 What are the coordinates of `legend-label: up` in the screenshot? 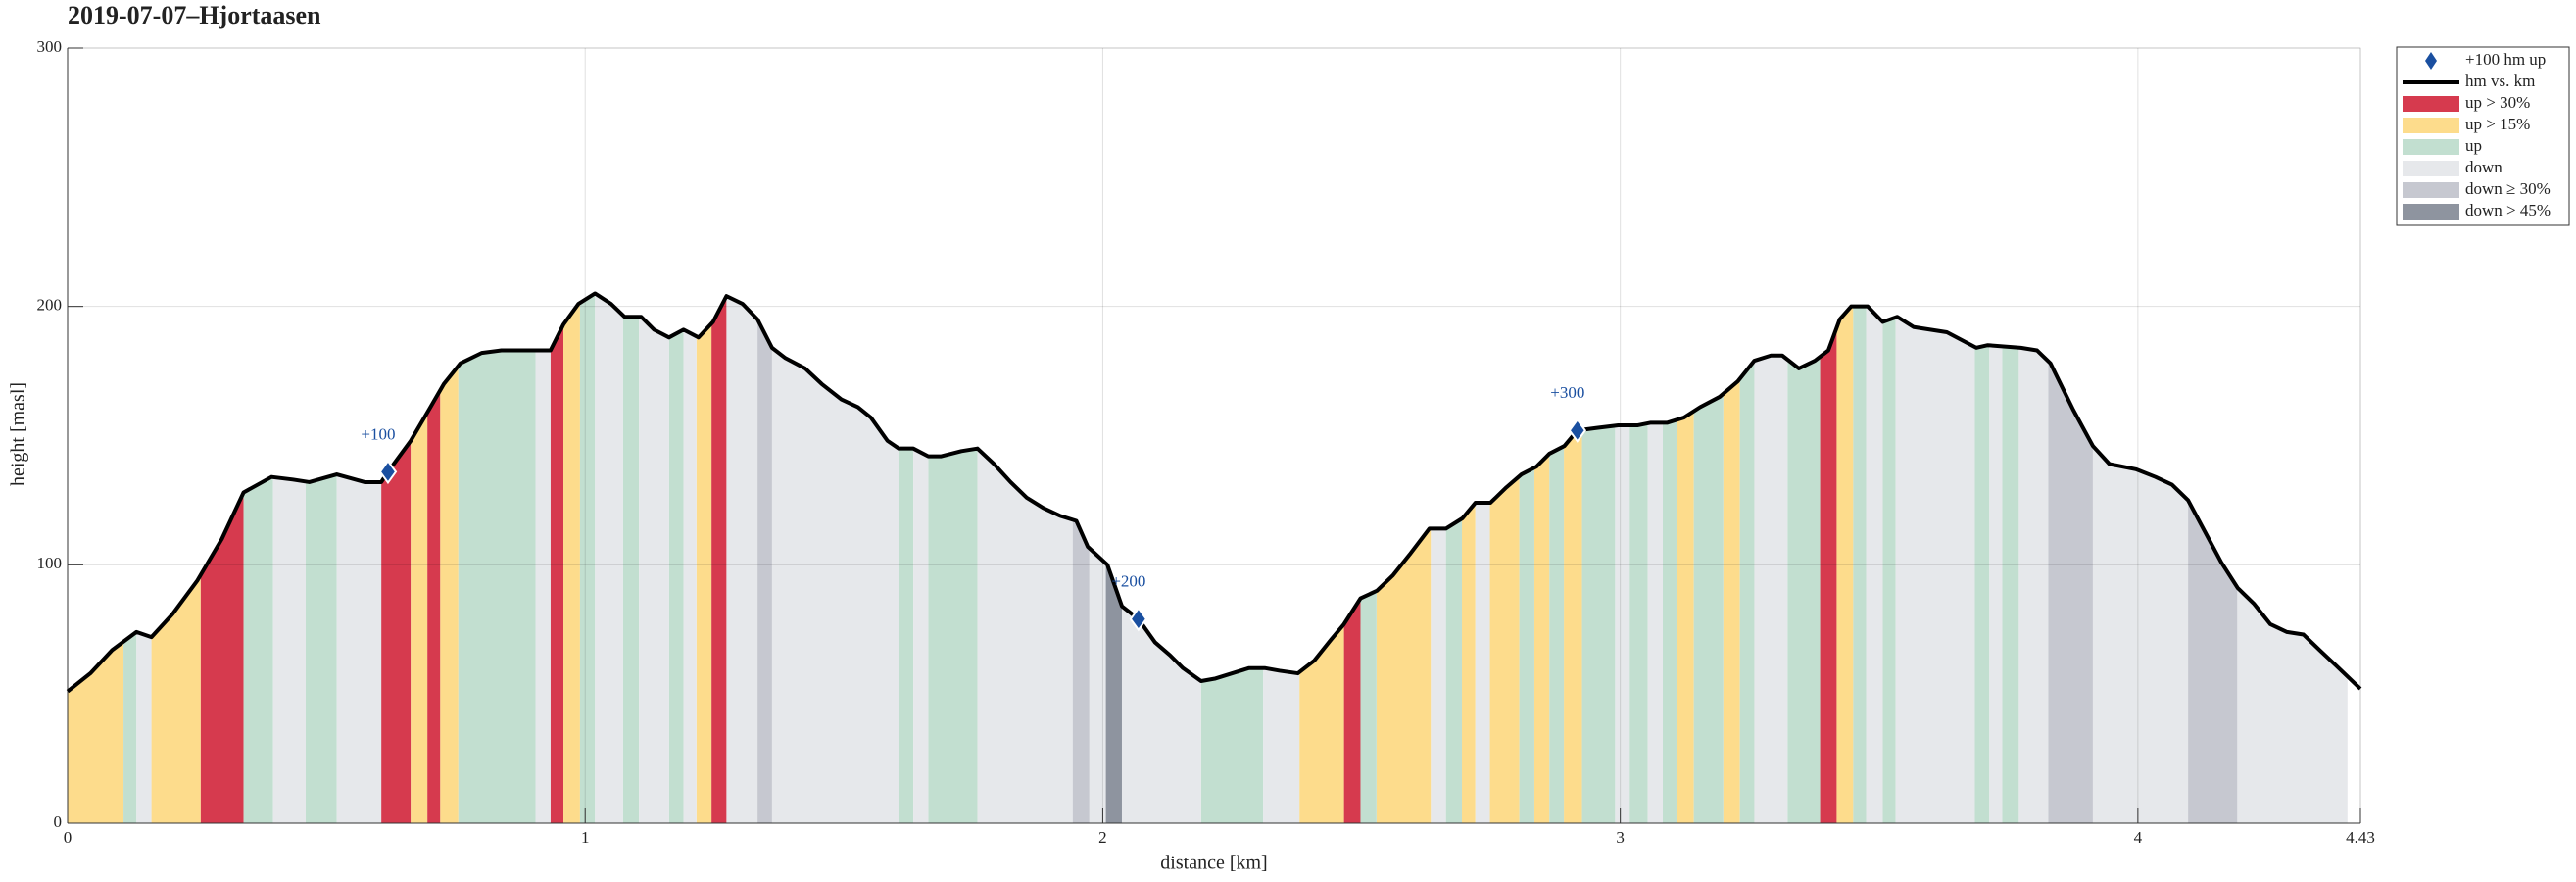 It's located at (2473, 145).